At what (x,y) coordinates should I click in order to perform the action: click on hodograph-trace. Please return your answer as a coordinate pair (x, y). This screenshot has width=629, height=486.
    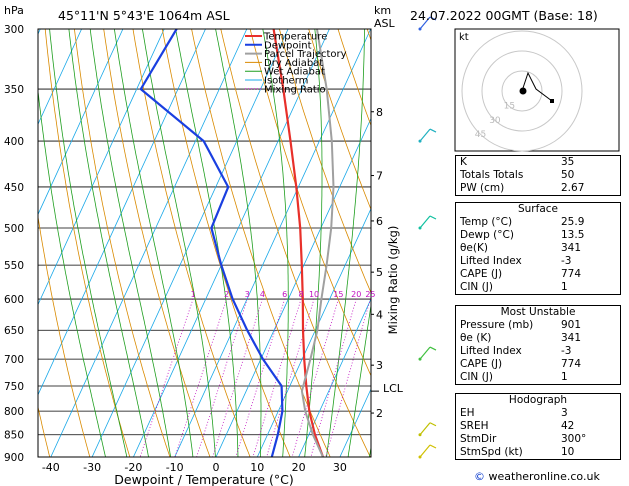
    Looking at the image, I should click on (537, 86).